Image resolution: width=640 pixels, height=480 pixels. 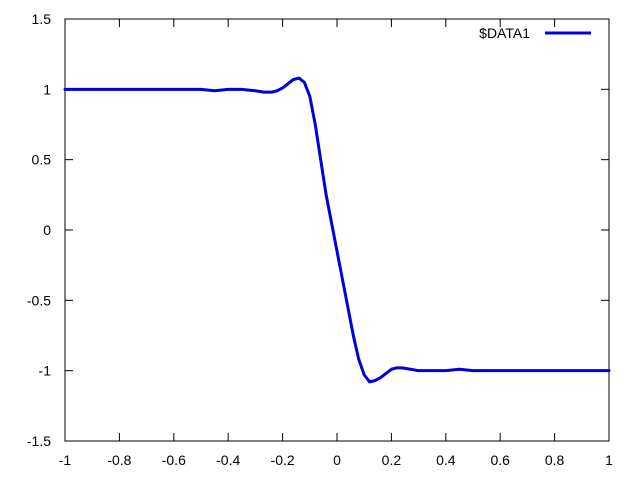 I want to click on x-tick-label: 0.2, so click(x=392, y=460).